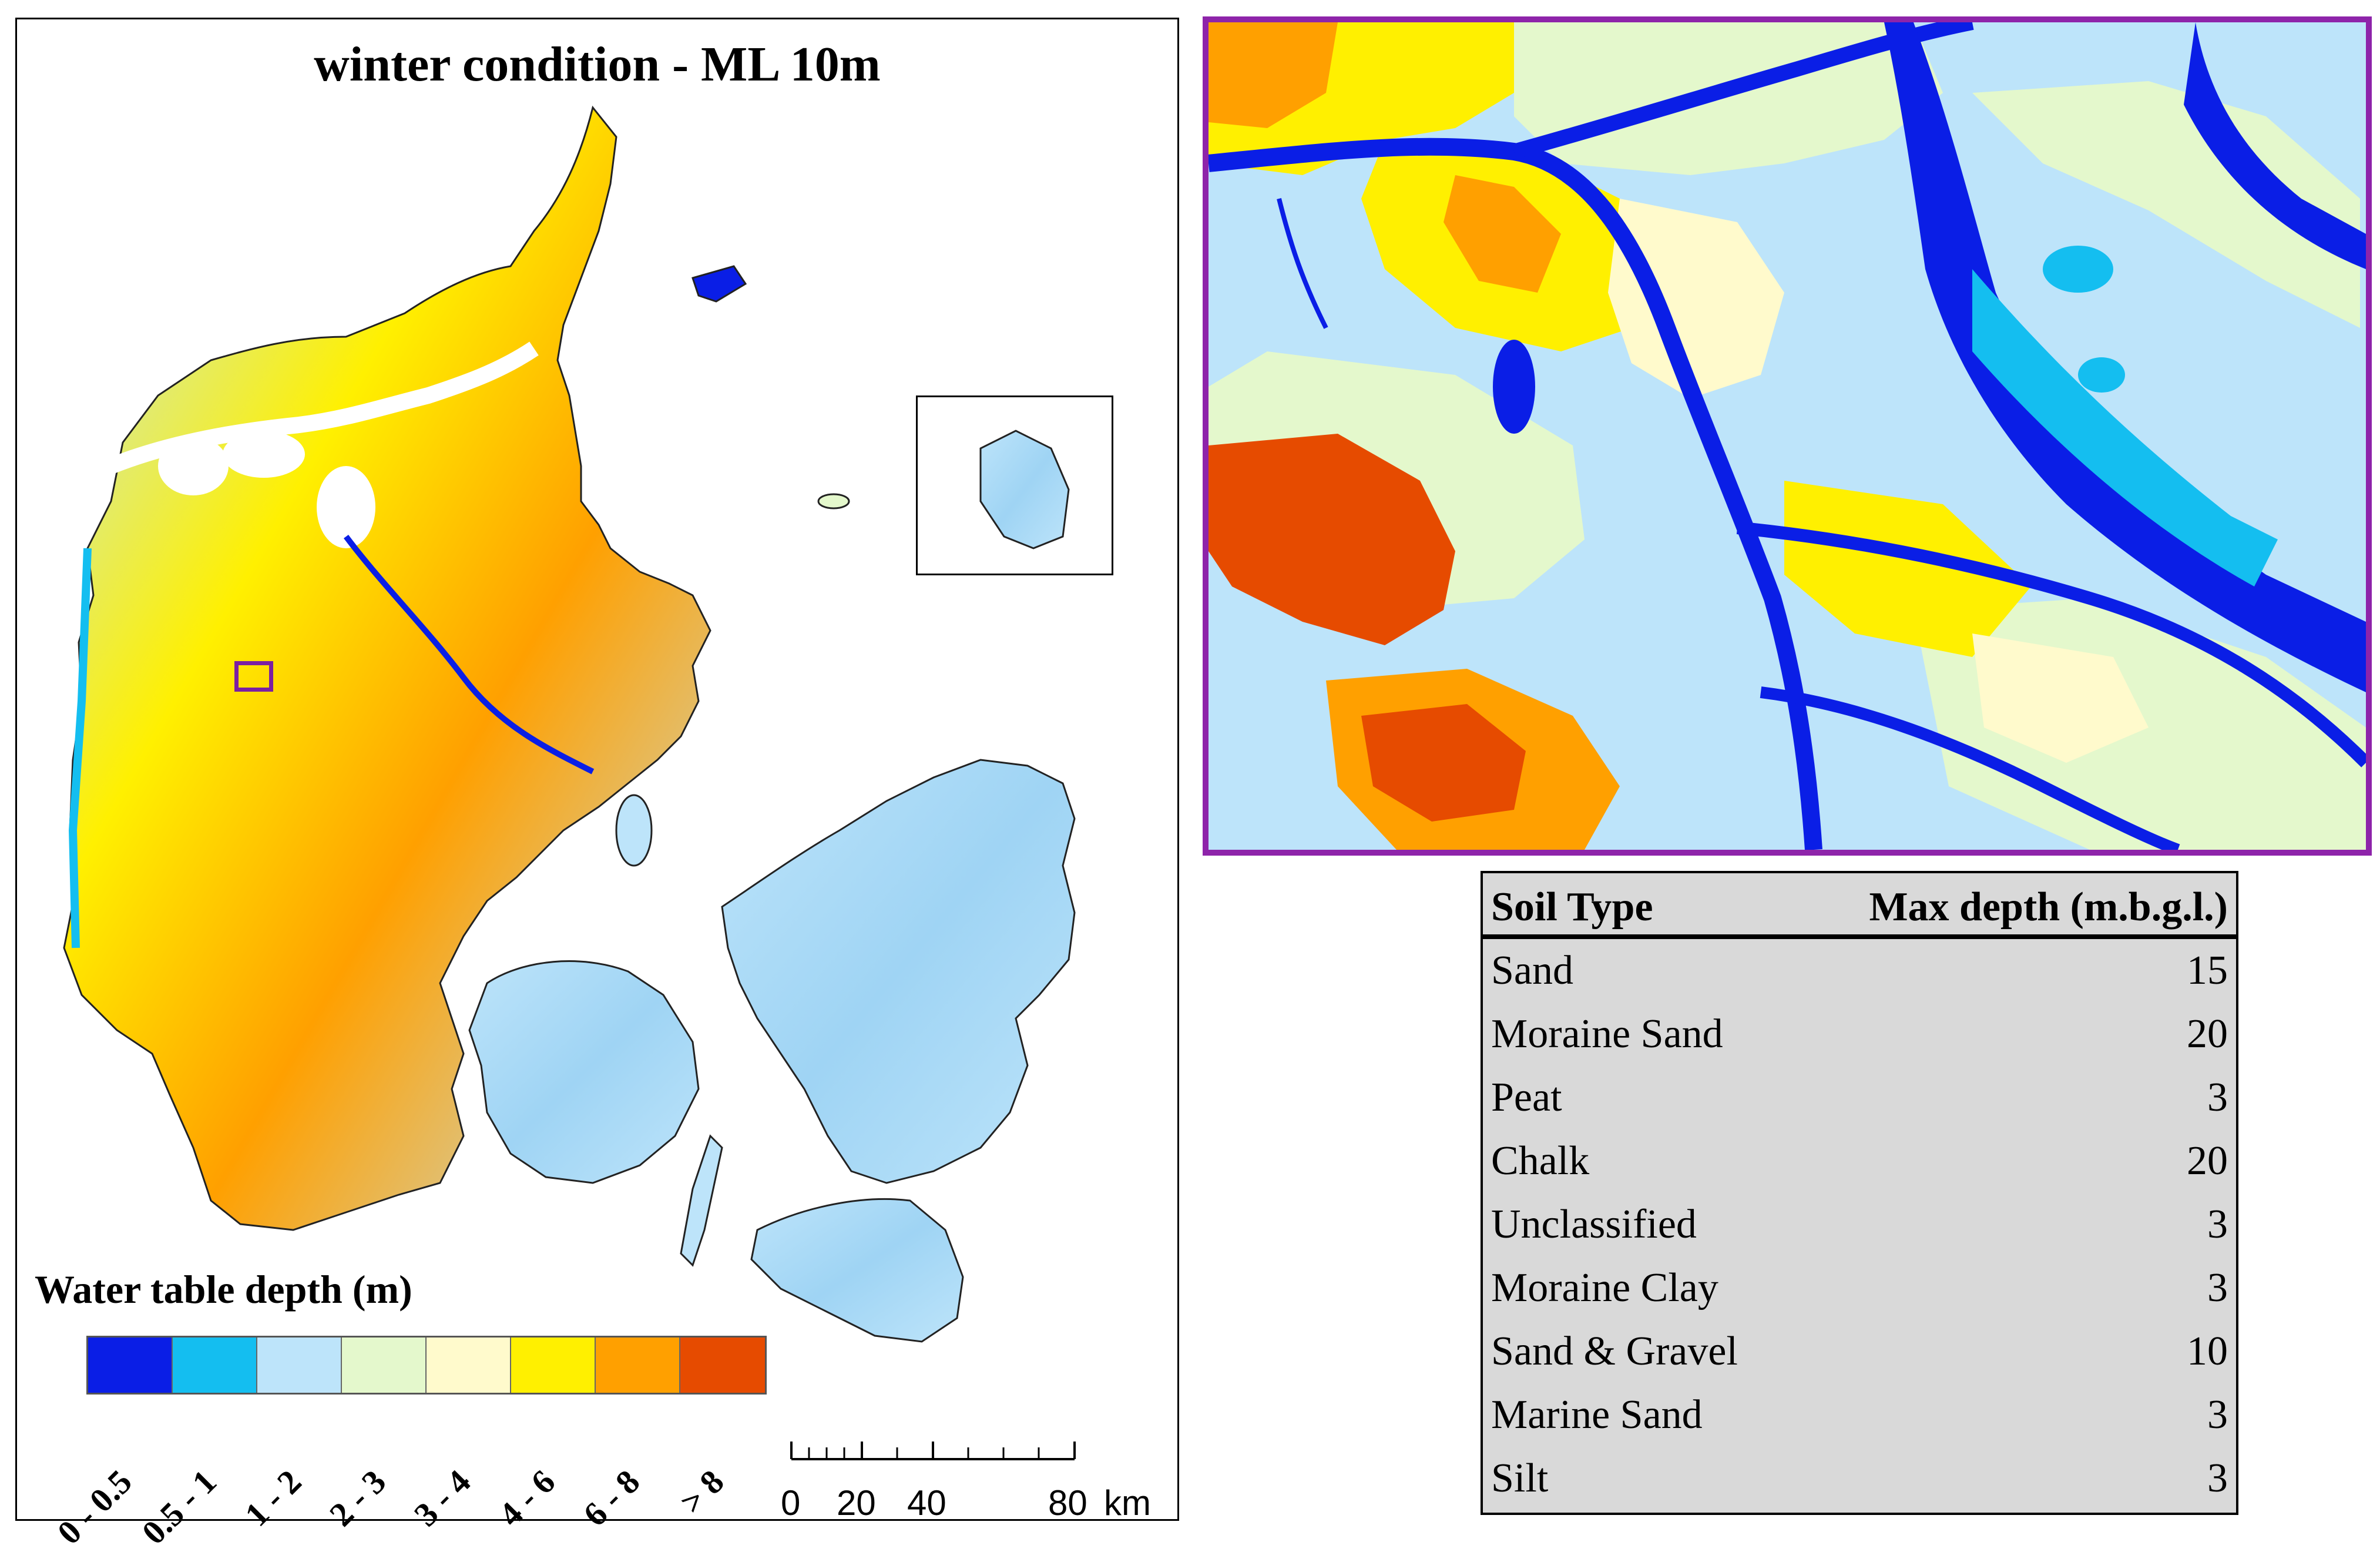  What do you see at coordinates (1520, 1478) in the screenshot?
I see `soil-name: Silt` at bounding box center [1520, 1478].